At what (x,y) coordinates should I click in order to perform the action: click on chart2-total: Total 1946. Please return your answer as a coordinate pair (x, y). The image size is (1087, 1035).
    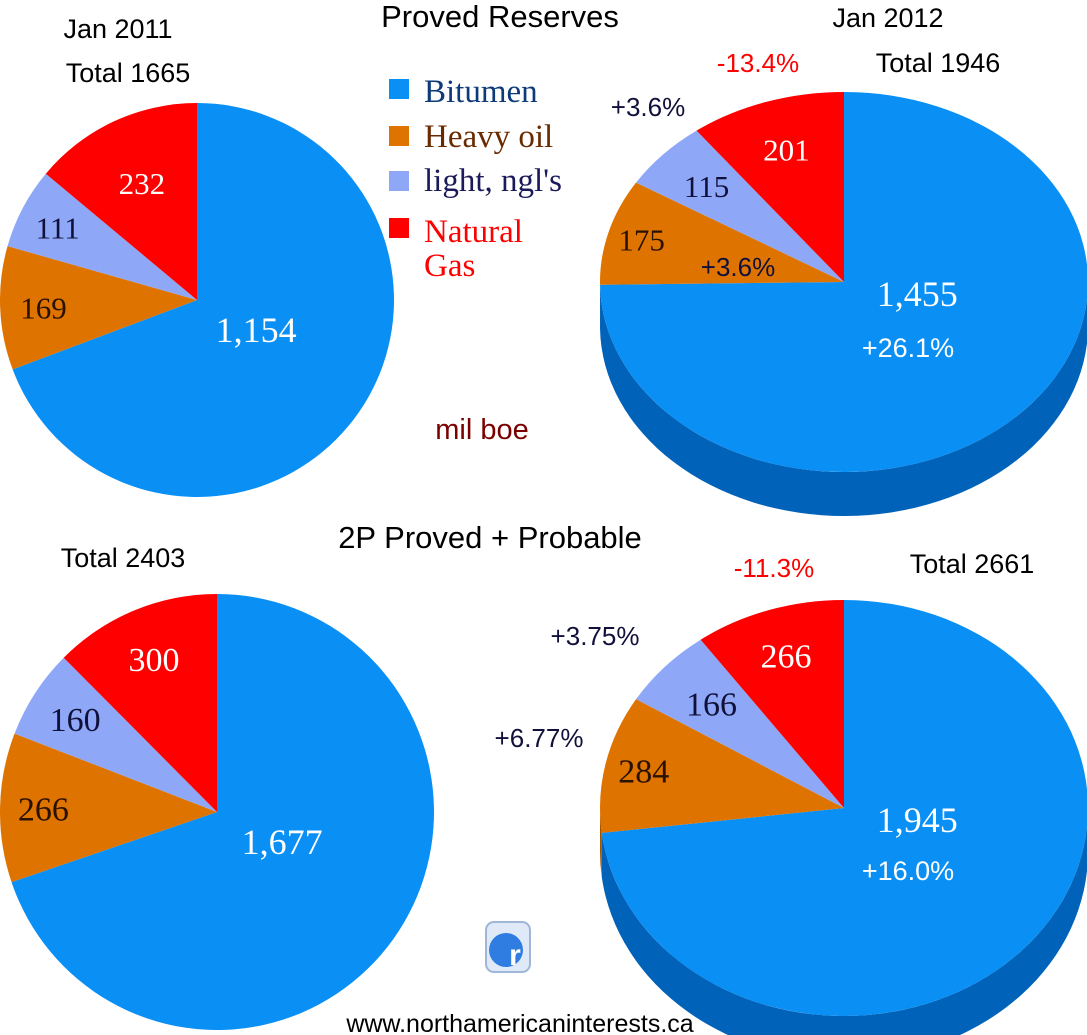
    Looking at the image, I should click on (938, 63).